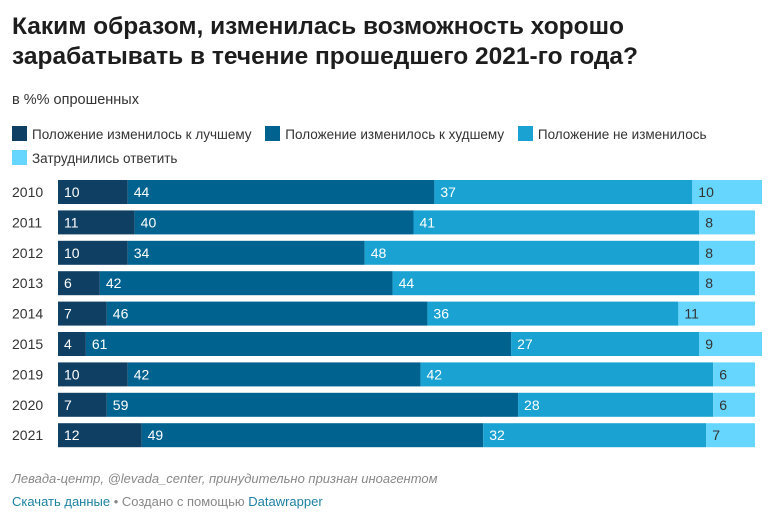 The width and height of the screenshot is (774, 520). What do you see at coordinates (427, 222) in the screenshot?
I see `value-label-2011-unchanged: 41` at bounding box center [427, 222].